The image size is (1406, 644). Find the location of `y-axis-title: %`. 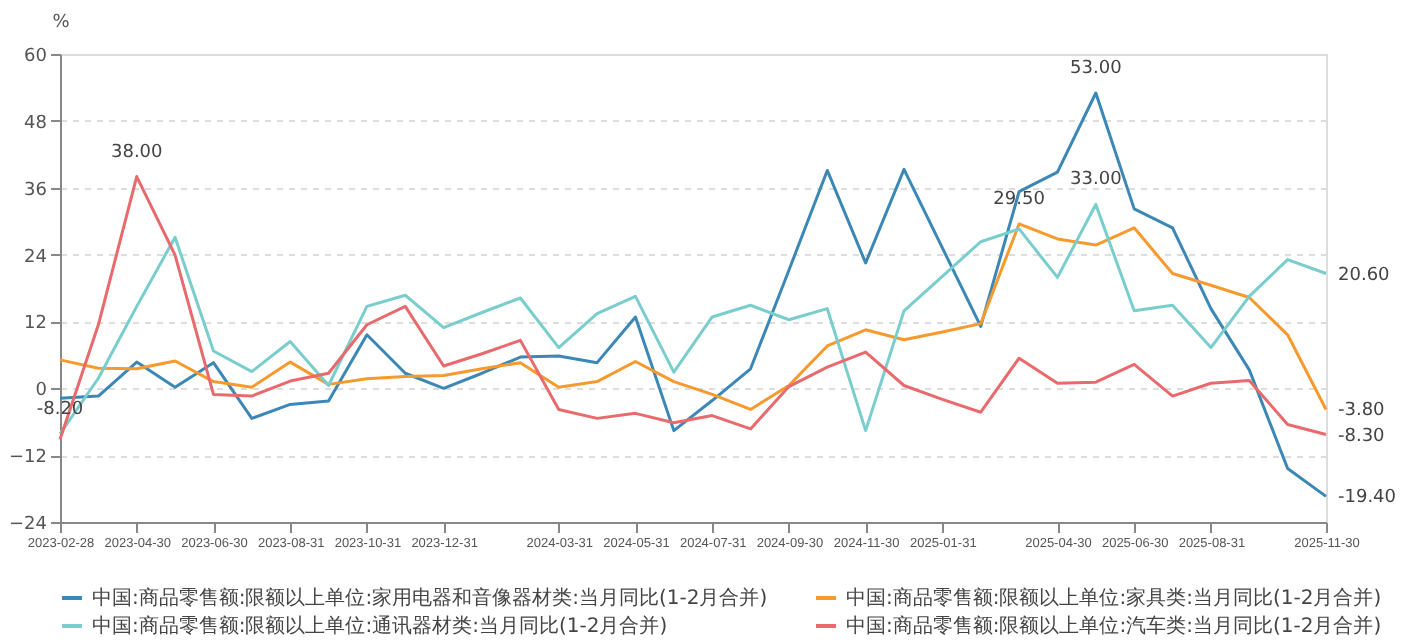

y-axis-title: % is located at coordinates (61, 23).